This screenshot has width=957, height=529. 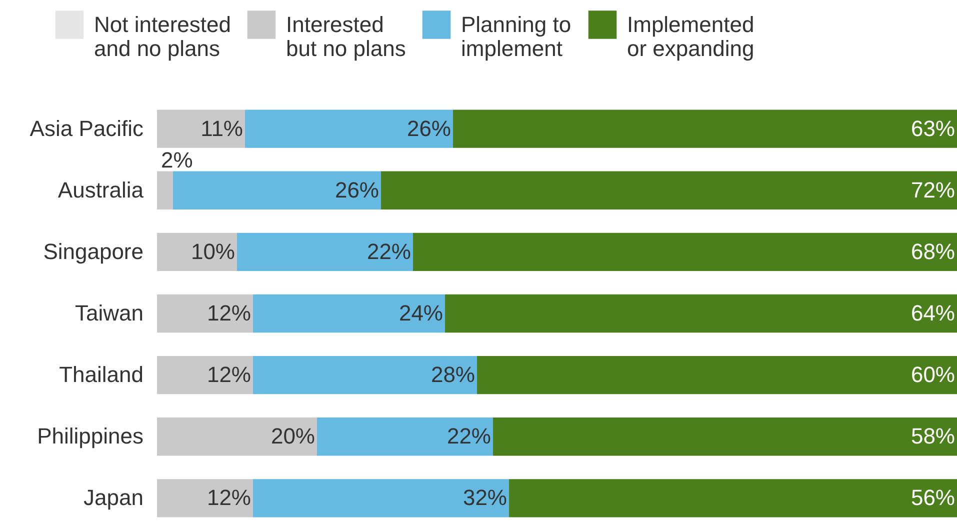 I want to click on data-label: 2%, so click(x=177, y=159).